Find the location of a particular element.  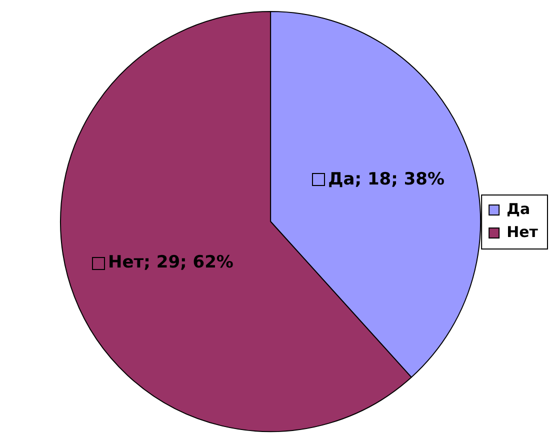

legend-label: Да is located at coordinates (518, 209).